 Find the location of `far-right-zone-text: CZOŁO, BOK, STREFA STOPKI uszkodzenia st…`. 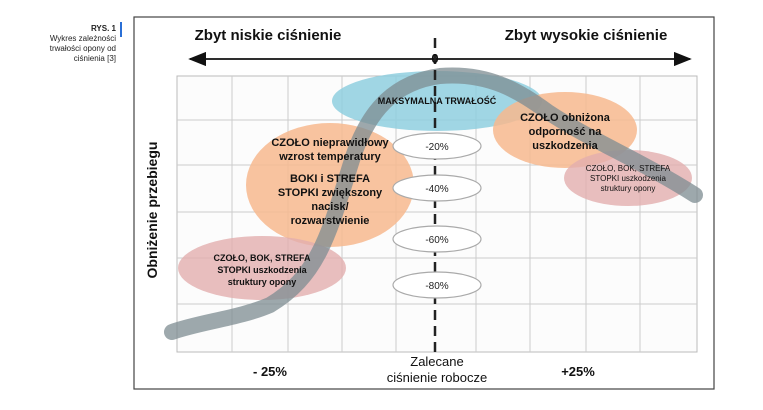

far-right-zone-text: CZOŁO, BOK, STREFA STOPKI uszkodzenia st… is located at coordinates (628, 178).